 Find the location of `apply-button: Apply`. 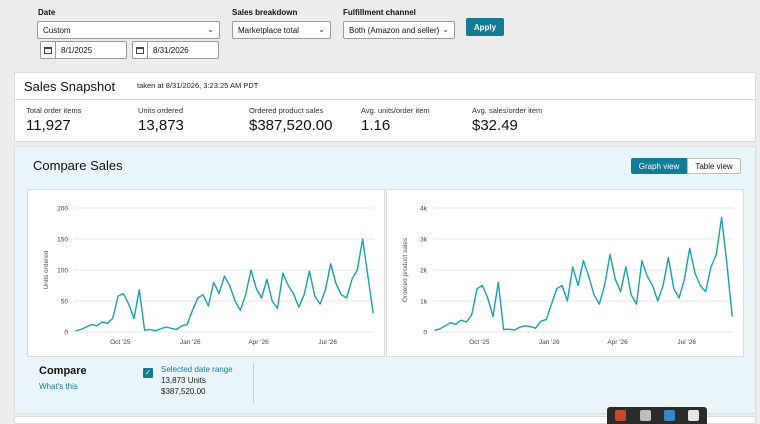

apply-button: Apply is located at coordinates (485, 27).